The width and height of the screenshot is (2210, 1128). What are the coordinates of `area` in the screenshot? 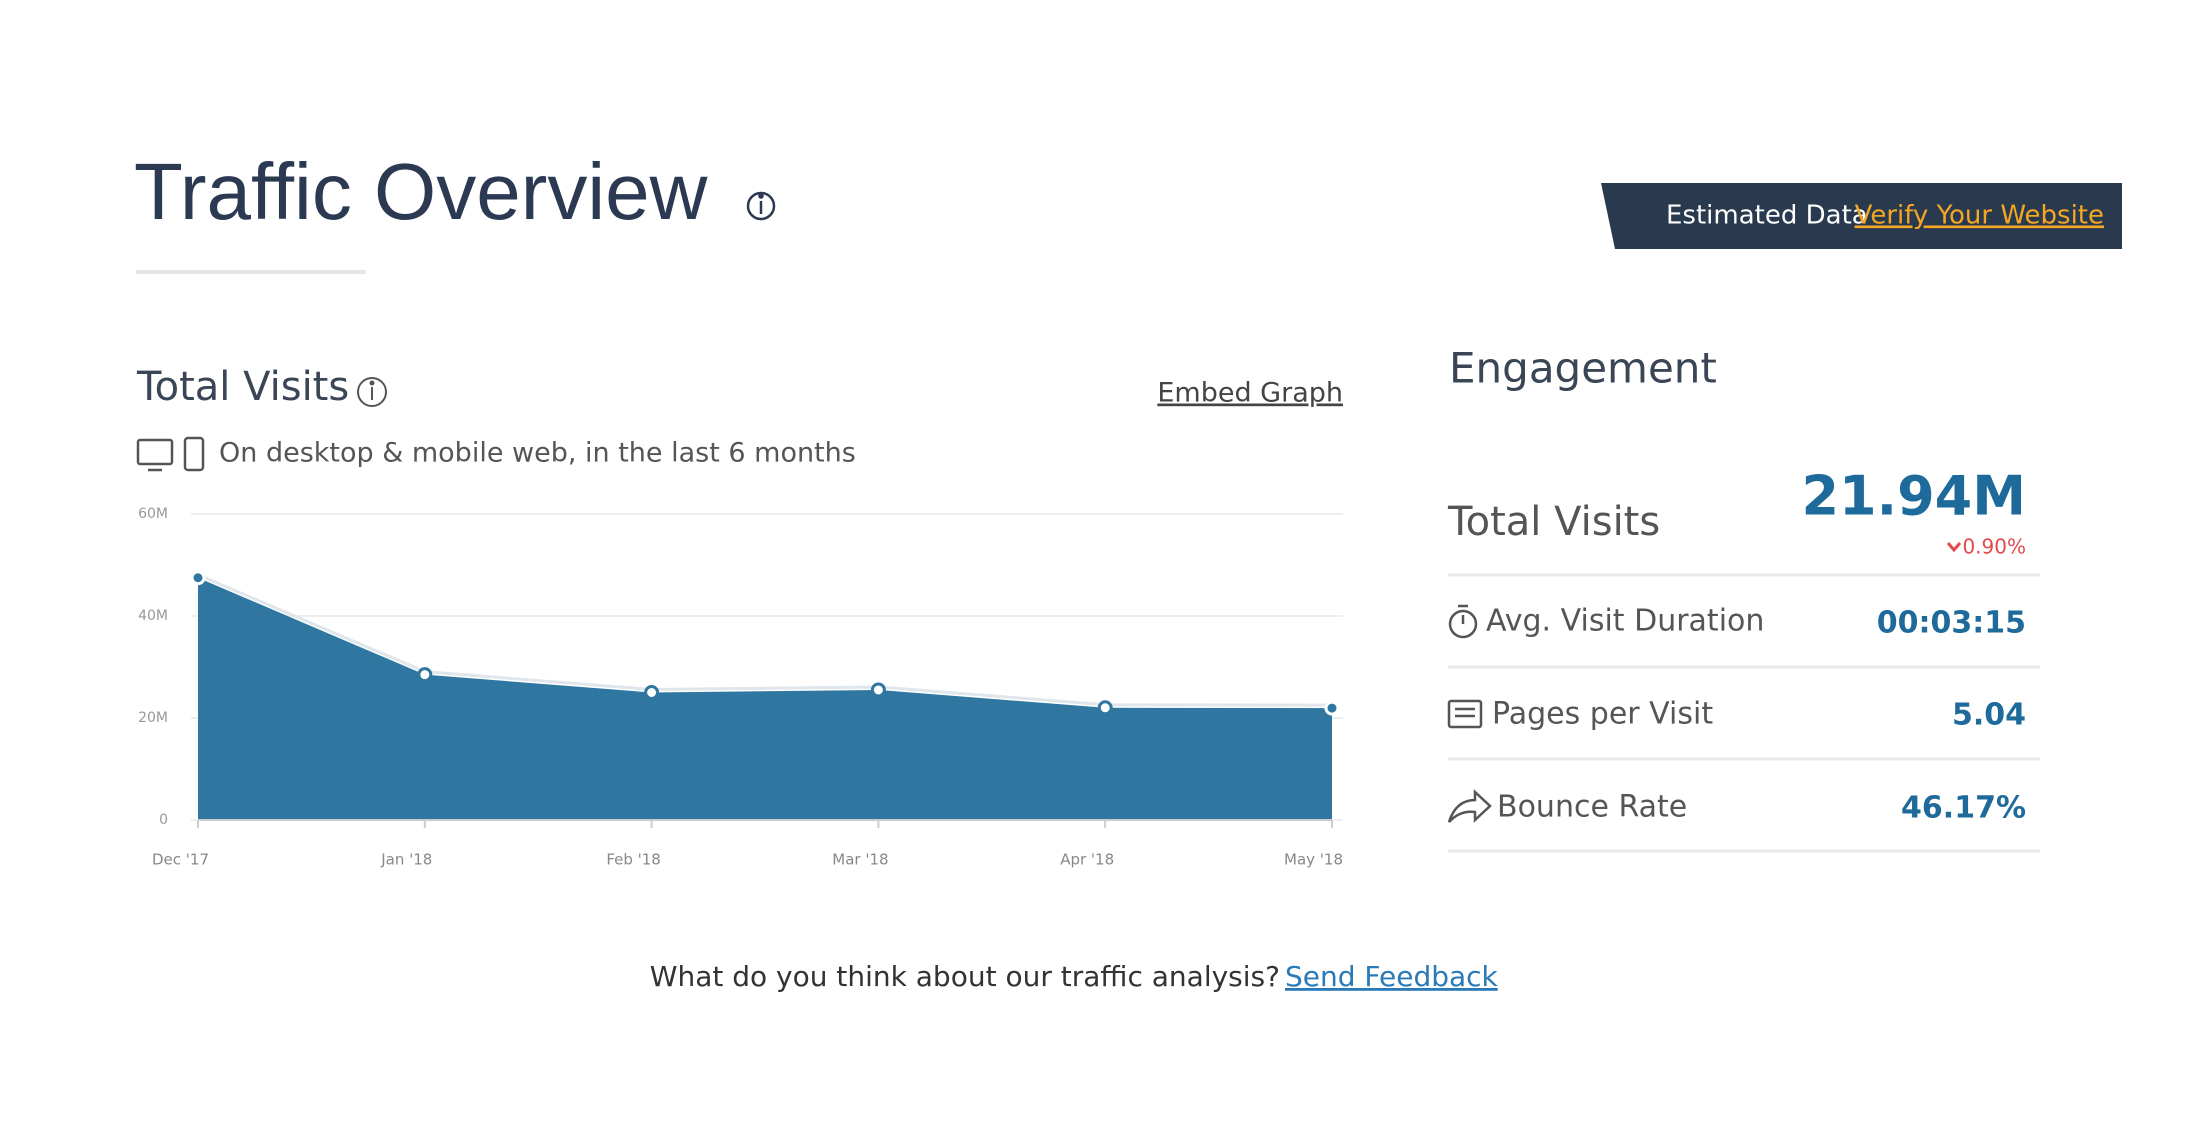 It's located at (765, 698).